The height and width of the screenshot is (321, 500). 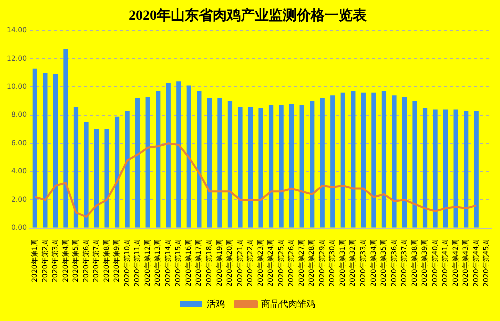 I want to click on legend-label: 活鸡, so click(x=216, y=304).